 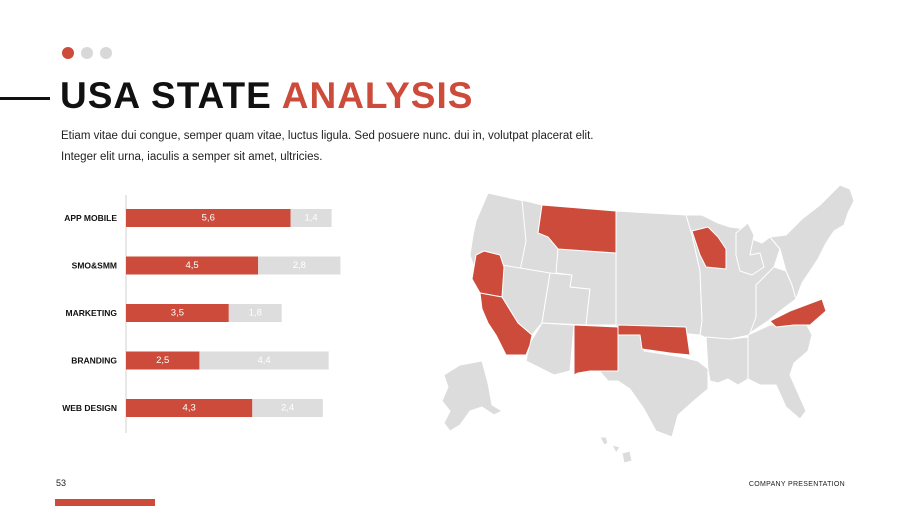 What do you see at coordinates (798, 313) in the screenshot?
I see `map-state-north-carolina` at bounding box center [798, 313].